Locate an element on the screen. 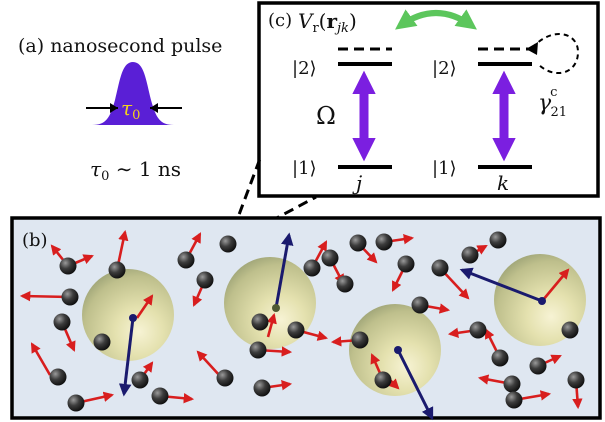 The image size is (605, 422). panel-b-label: (b) is located at coordinates (35, 240).